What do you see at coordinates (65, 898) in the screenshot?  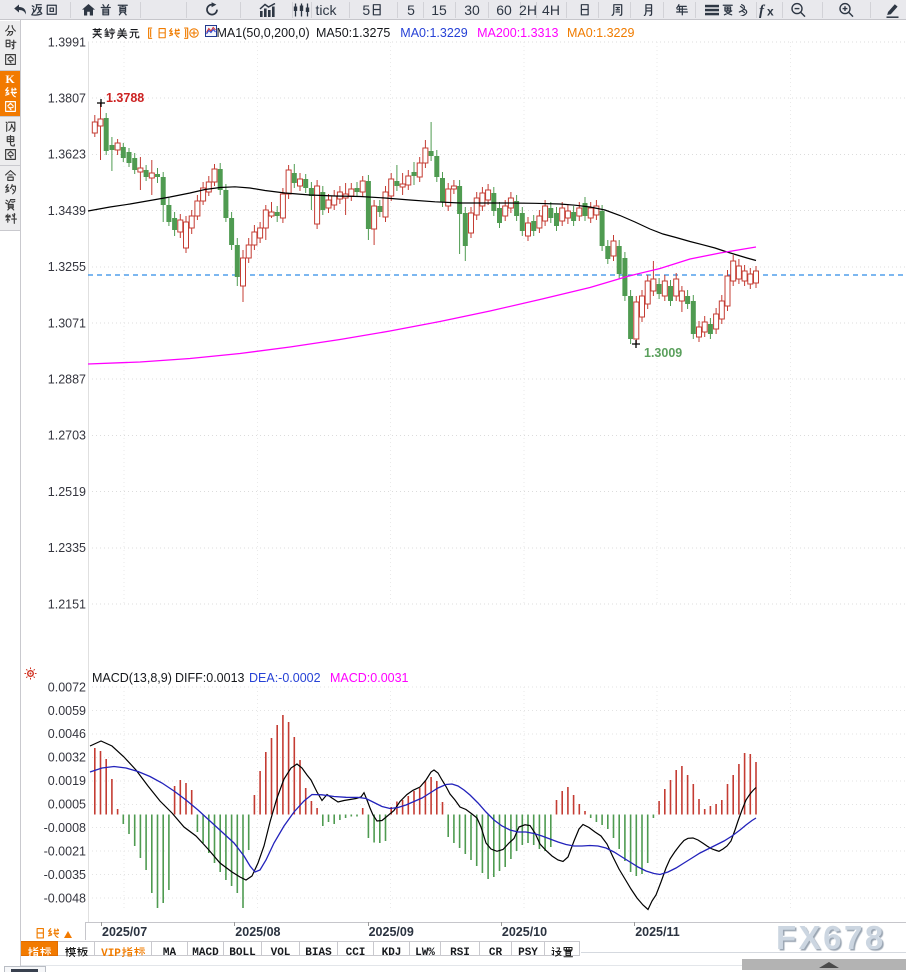 I see `svg-text: -0.0048` at bounding box center [65, 898].